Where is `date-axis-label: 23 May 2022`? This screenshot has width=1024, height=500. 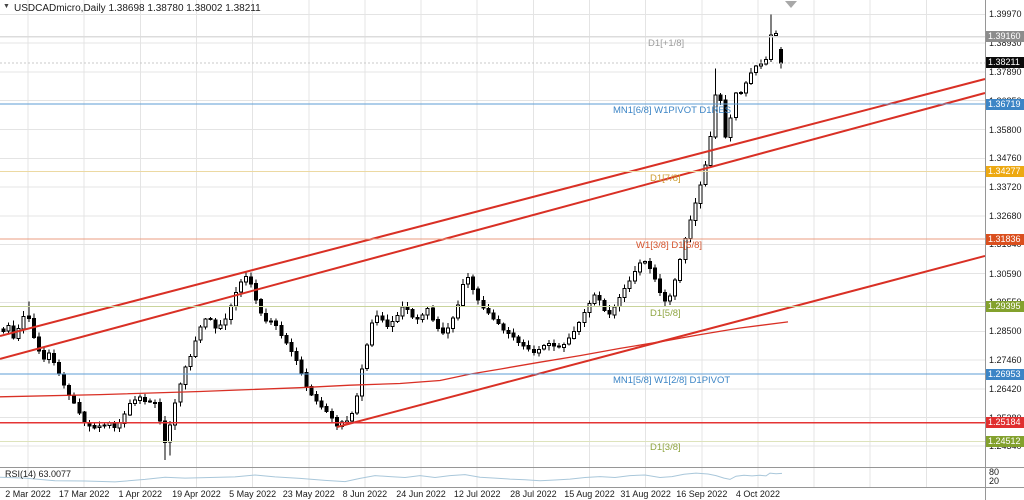
date-axis-label: 23 May 2022 is located at coordinates (308, 494).